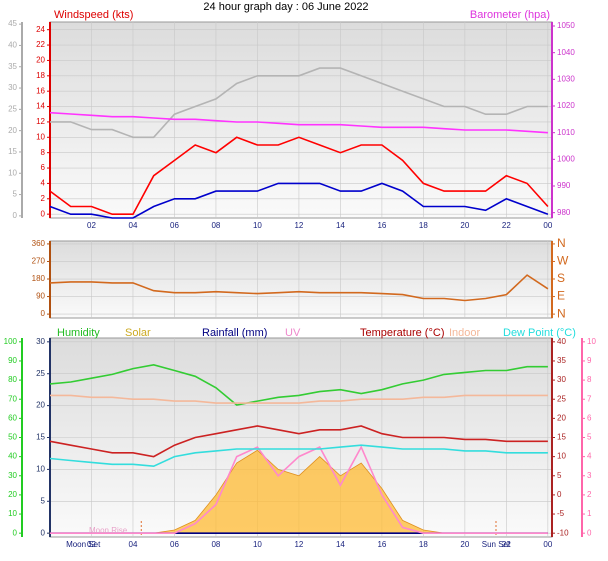 The height and width of the screenshot is (561, 608). Describe the element at coordinates (561, 296) in the screenshot. I see `y-tick-label: E` at that location.